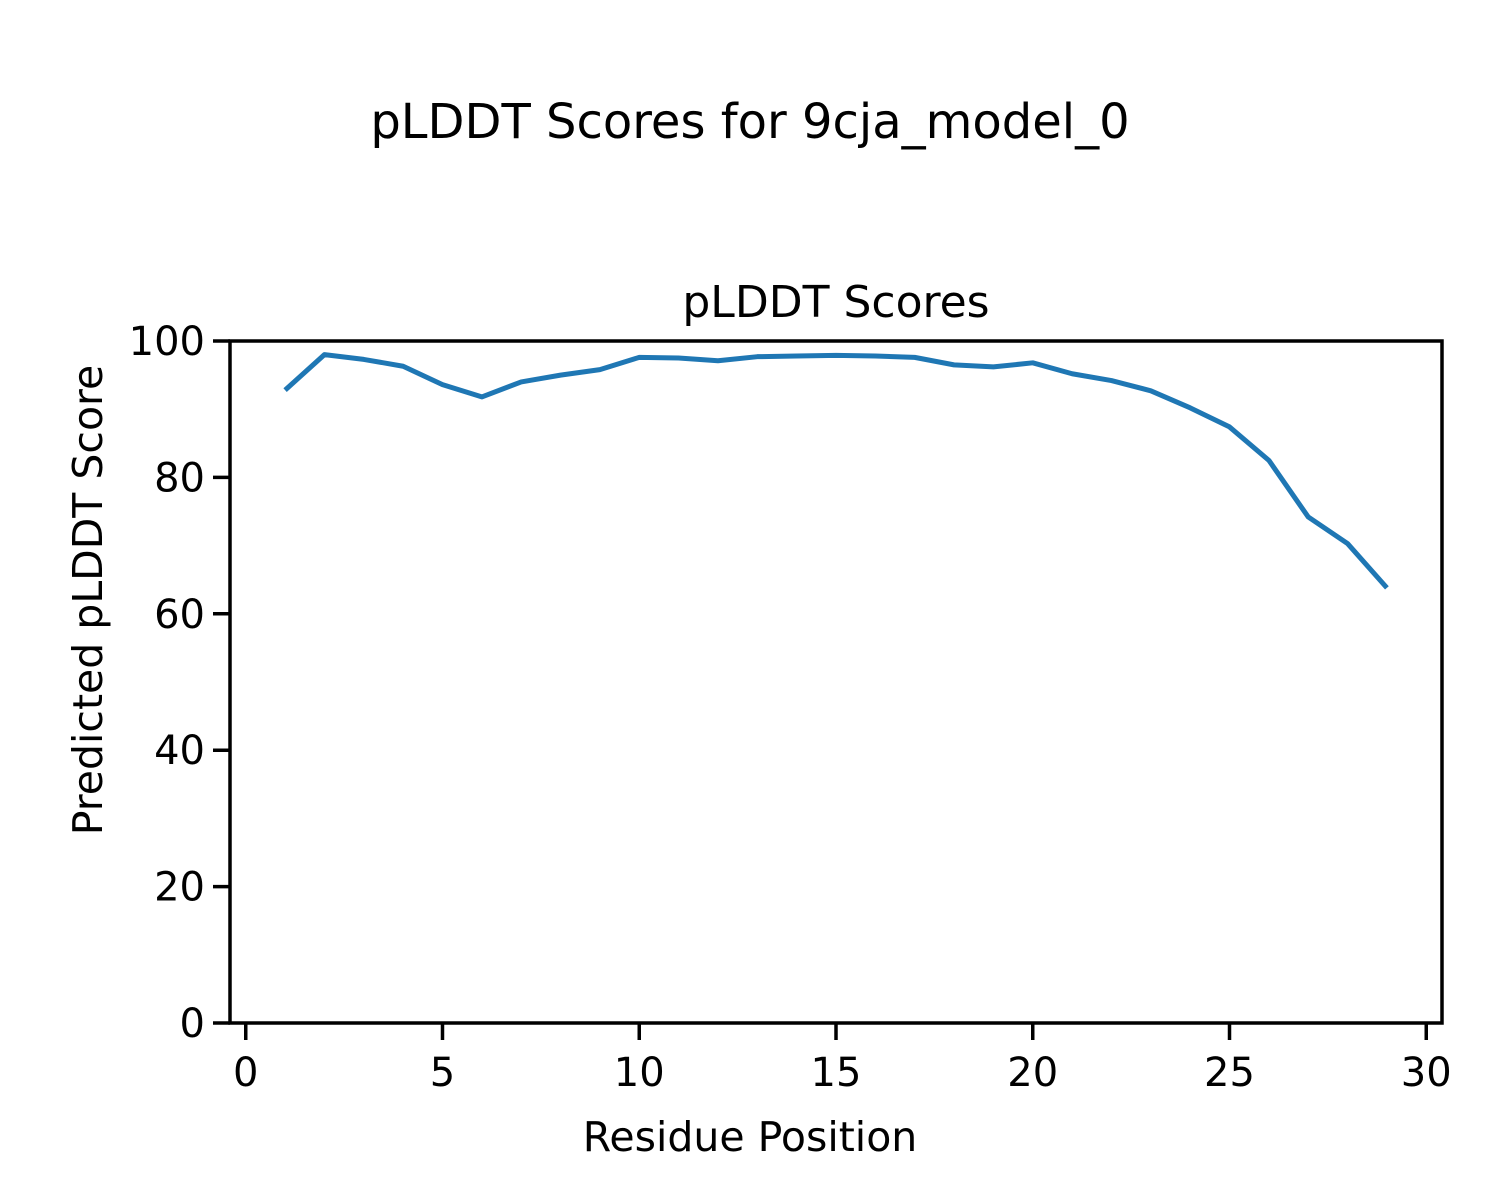  What do you see at coordinates (167, 342) in the screenshot?
I see `y-tick-label: 100` at bounding box center [167, 342].